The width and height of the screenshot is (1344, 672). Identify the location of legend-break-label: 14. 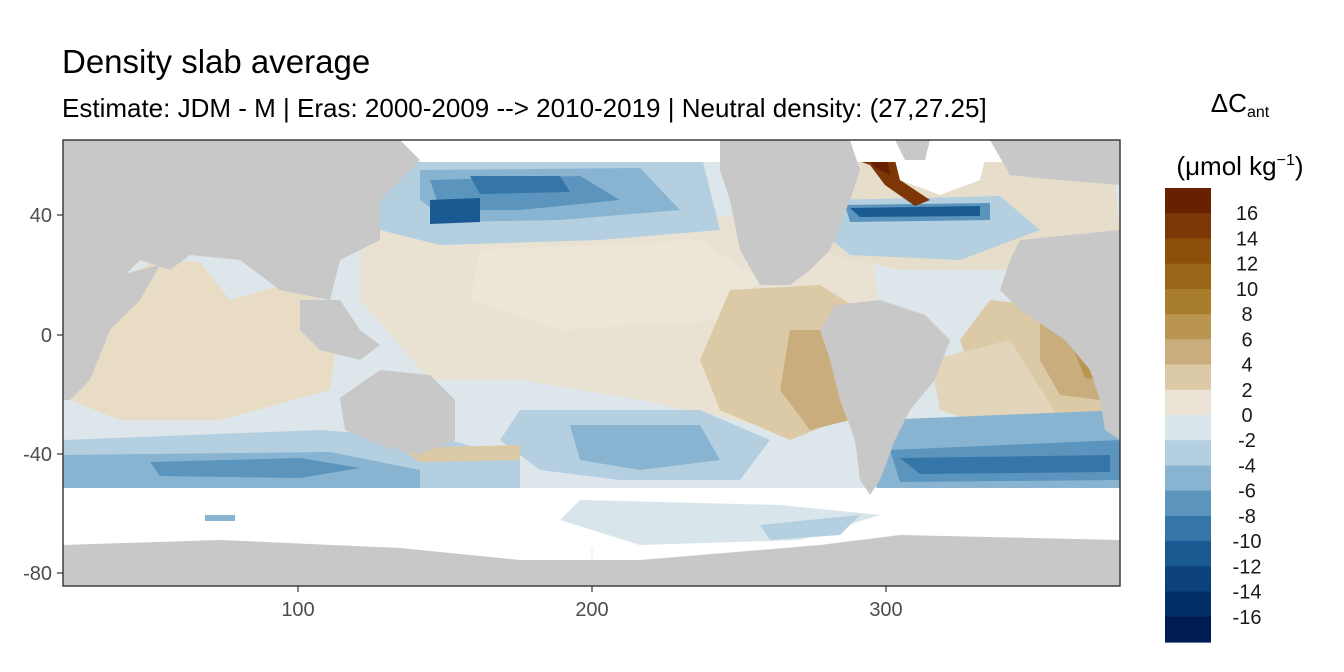
(1247, 239).